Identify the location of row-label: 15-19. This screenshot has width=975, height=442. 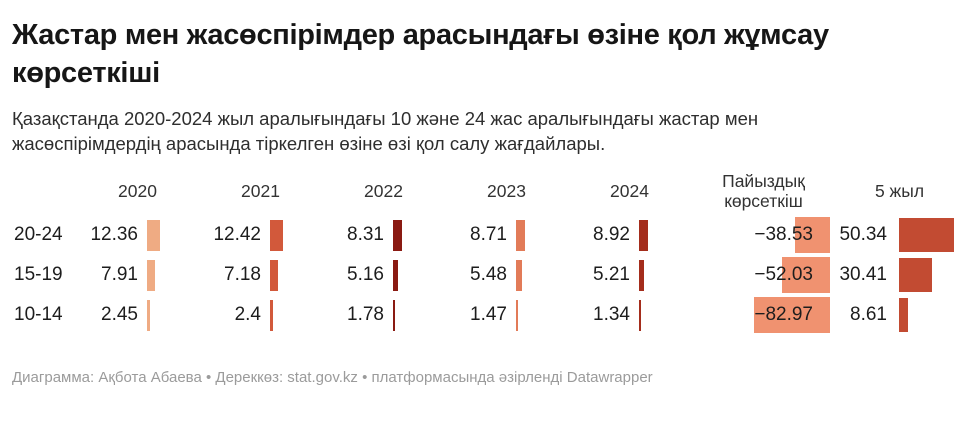
(38, 275).